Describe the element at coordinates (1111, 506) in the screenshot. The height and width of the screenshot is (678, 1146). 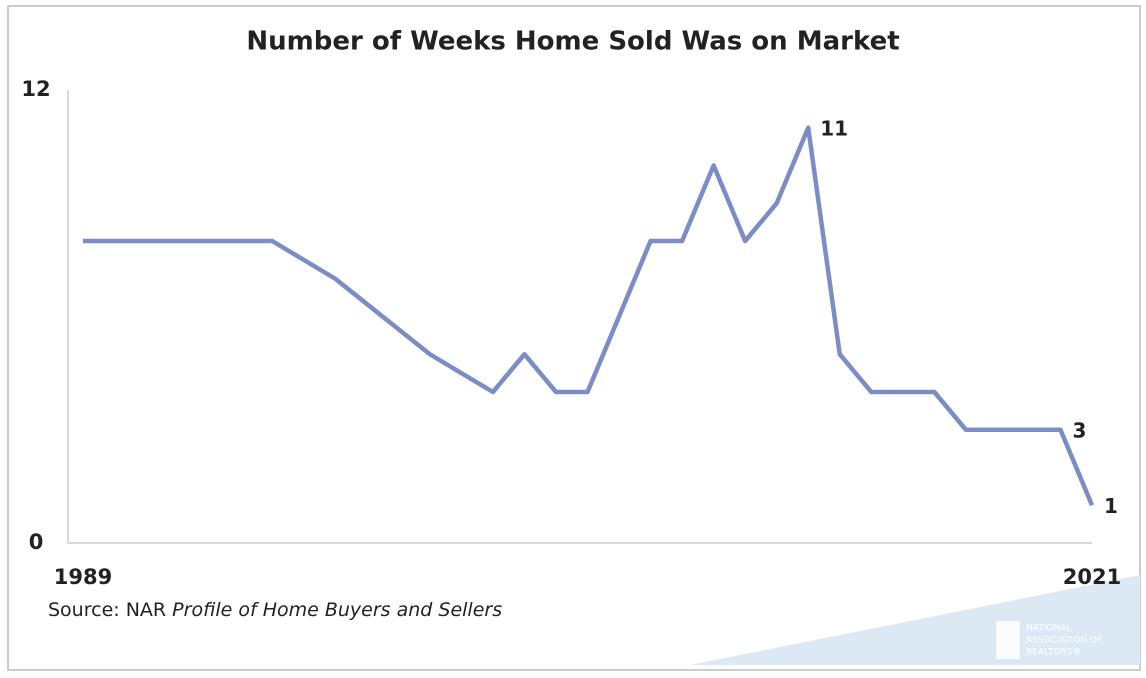
I see `data-label: 1` at that location.